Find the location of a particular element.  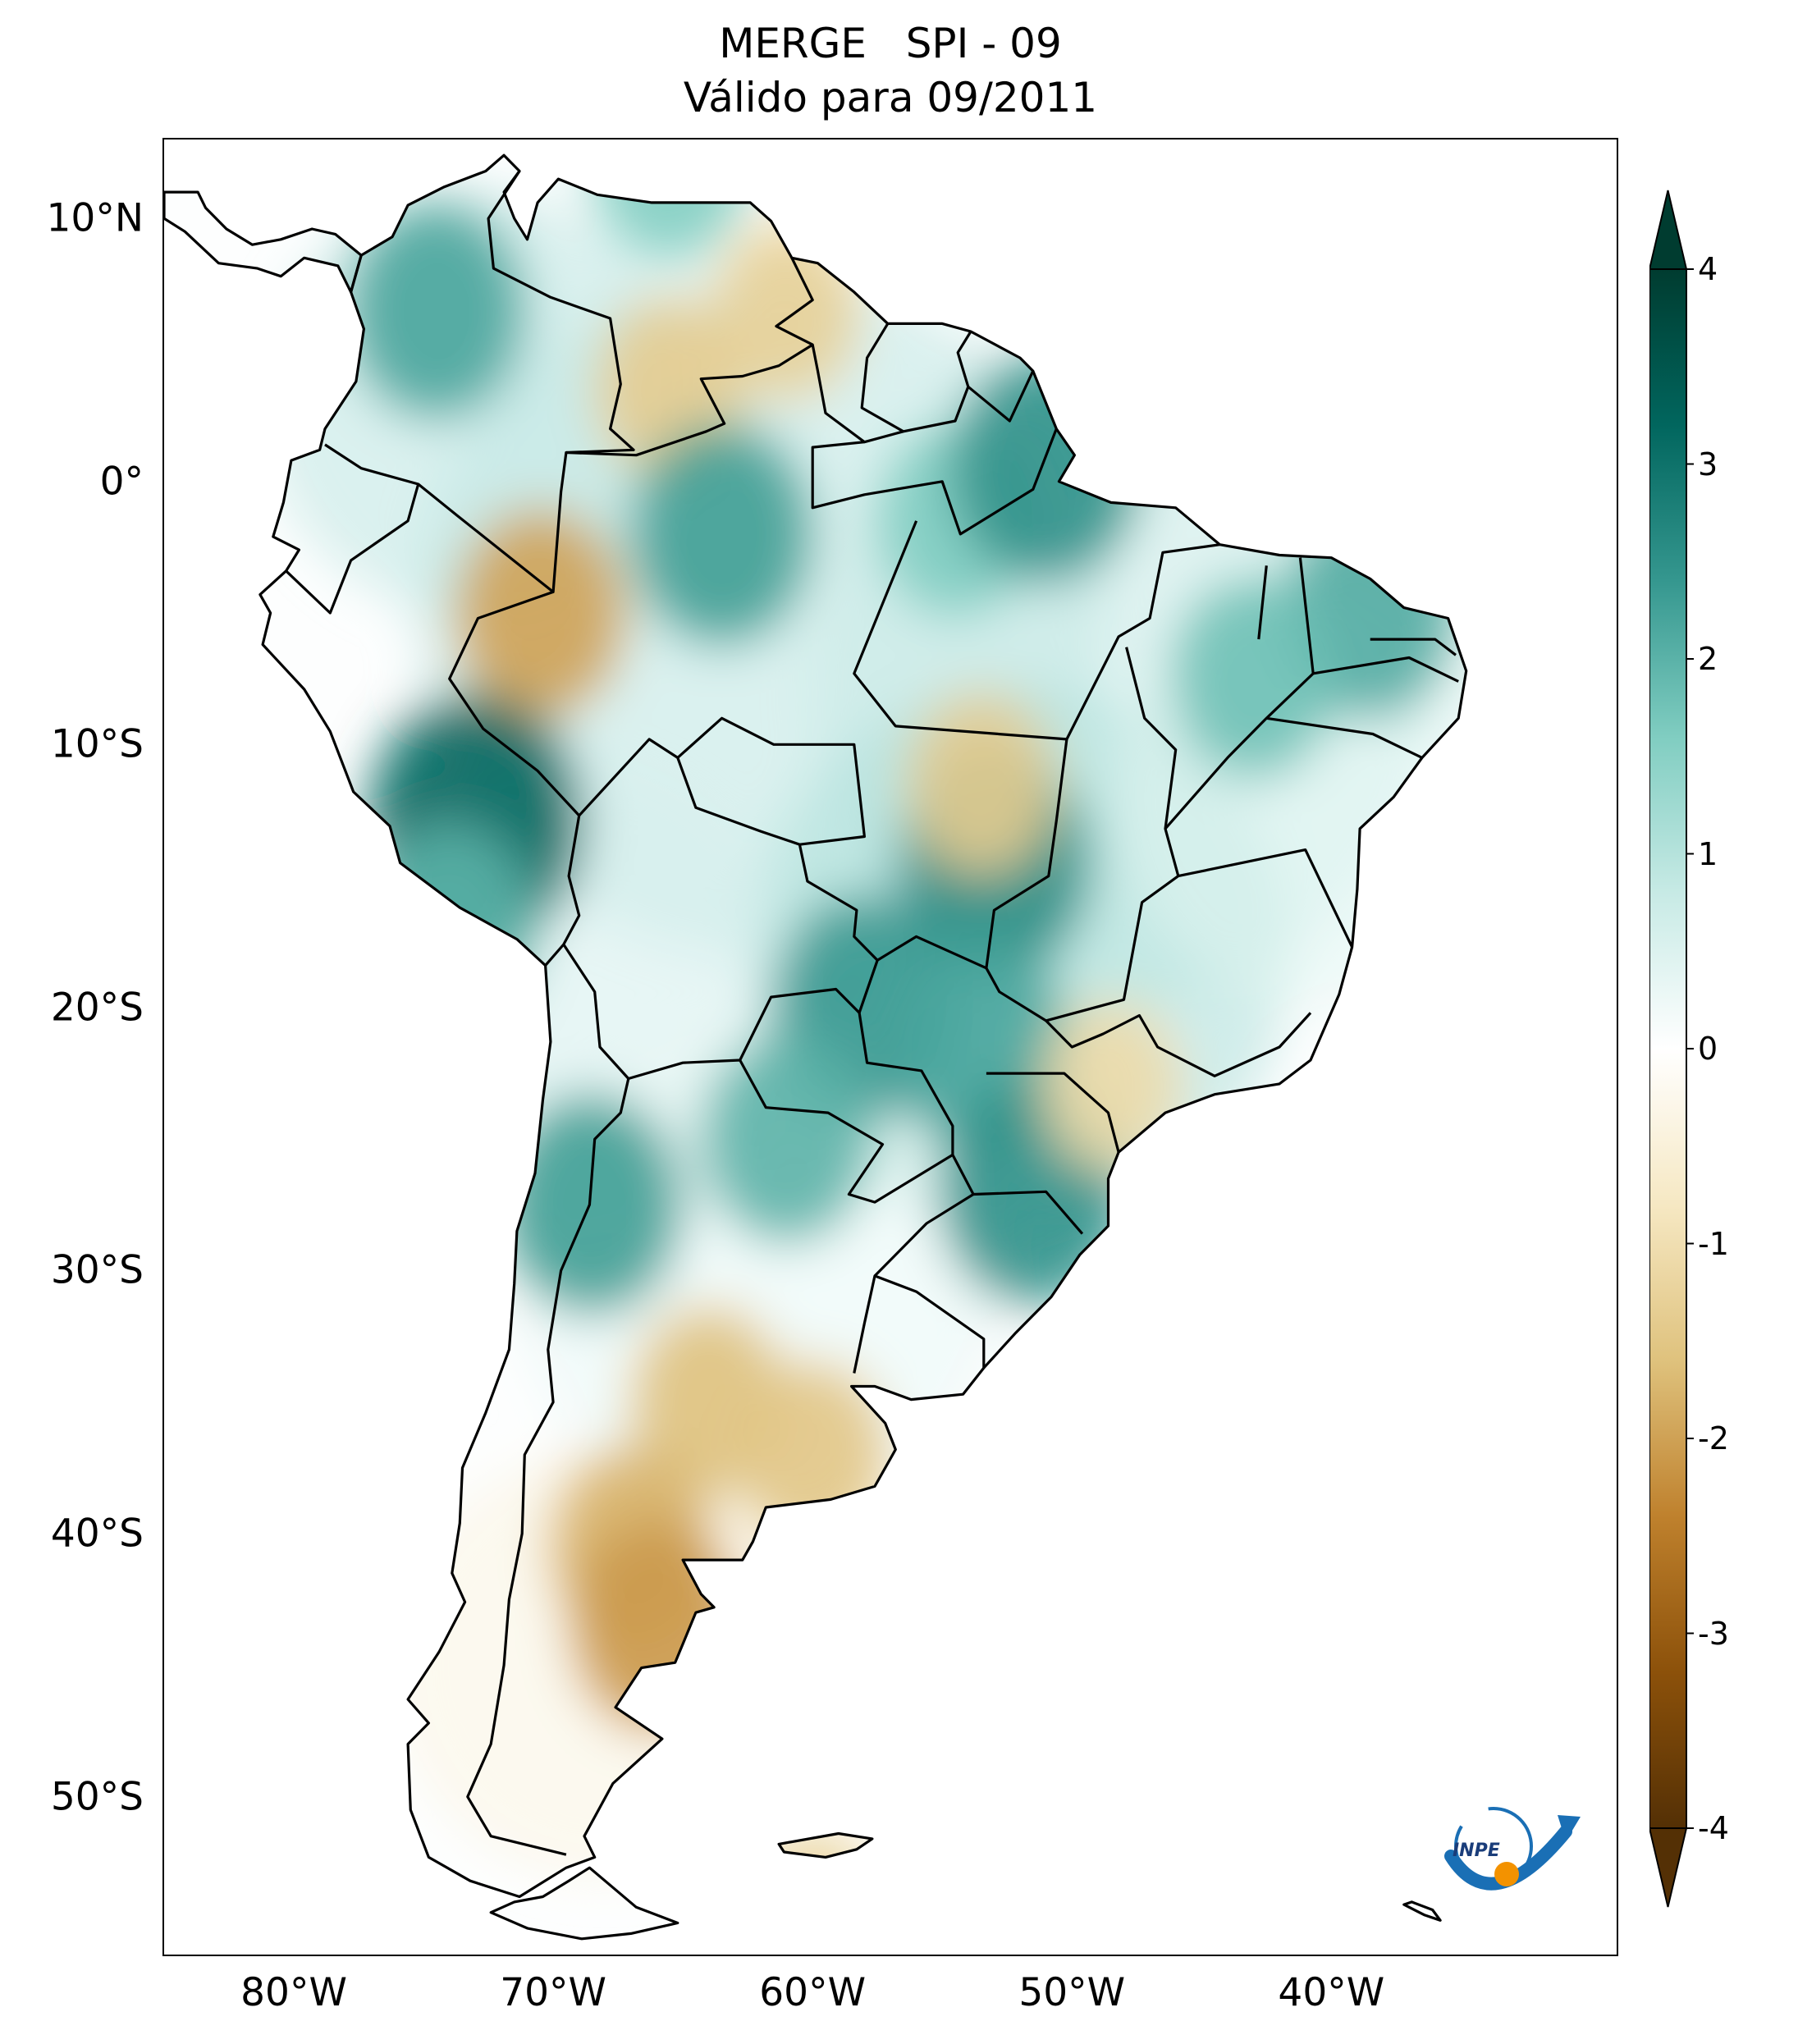

colorbar-tick-label: -1 is located at coordinates (1713, 1243).